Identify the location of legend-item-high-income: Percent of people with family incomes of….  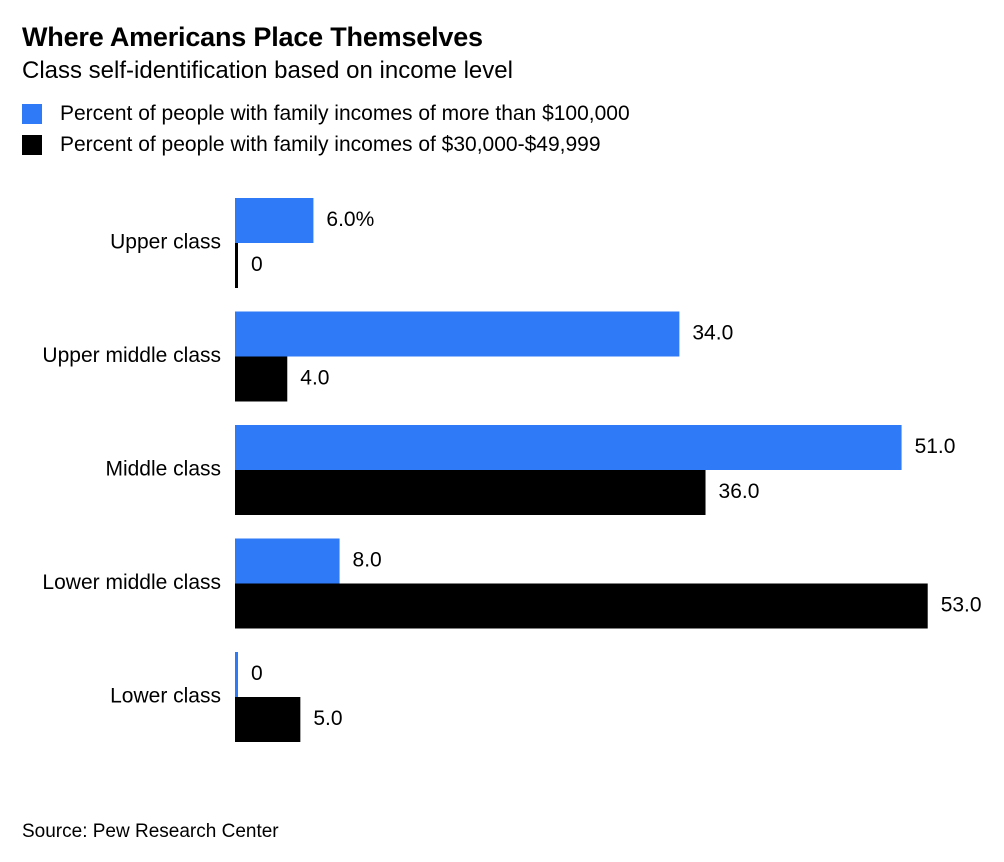
(326, 113).